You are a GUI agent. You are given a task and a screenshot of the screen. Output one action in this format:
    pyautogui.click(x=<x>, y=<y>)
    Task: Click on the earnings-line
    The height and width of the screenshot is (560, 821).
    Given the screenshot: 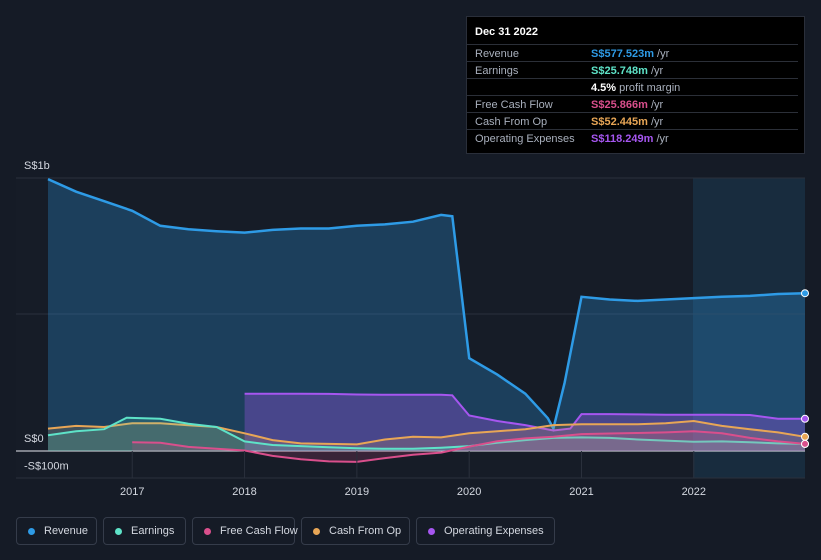 What is the action you would take?
    pyautogui.click(x=426, y=433)
    